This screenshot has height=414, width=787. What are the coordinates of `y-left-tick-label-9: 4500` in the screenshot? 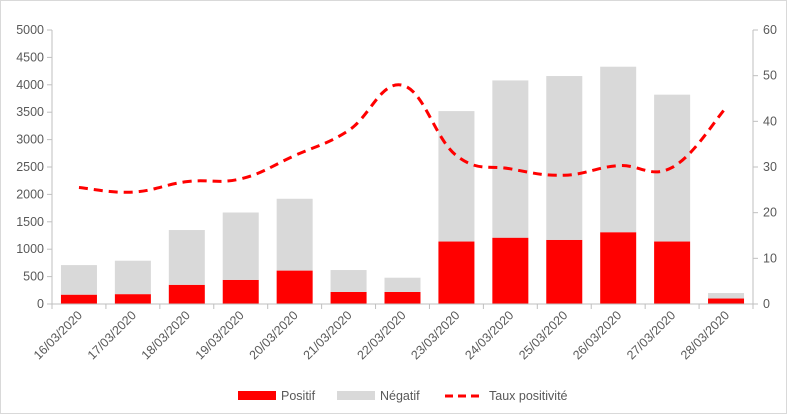 It's located at (30, 57).